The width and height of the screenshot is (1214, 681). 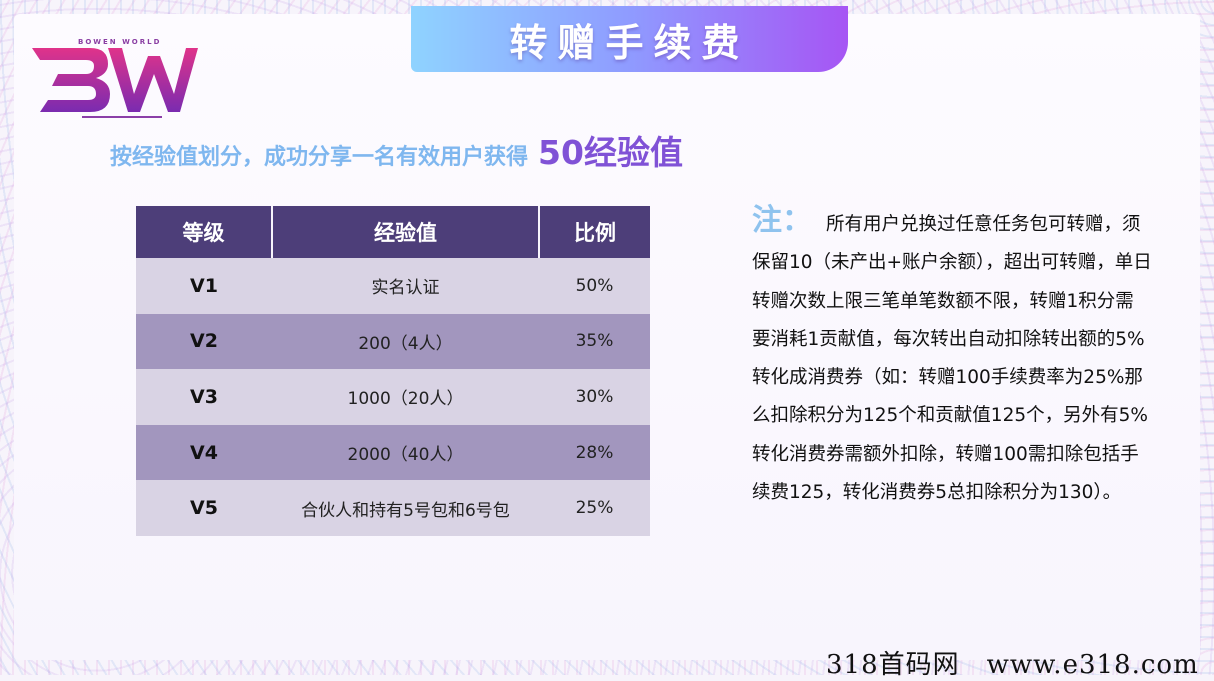 What do you see at coordinates (594, 508) in the screenshot?
I see `ratio-cell: 25%` at bounding box center [594, 508].